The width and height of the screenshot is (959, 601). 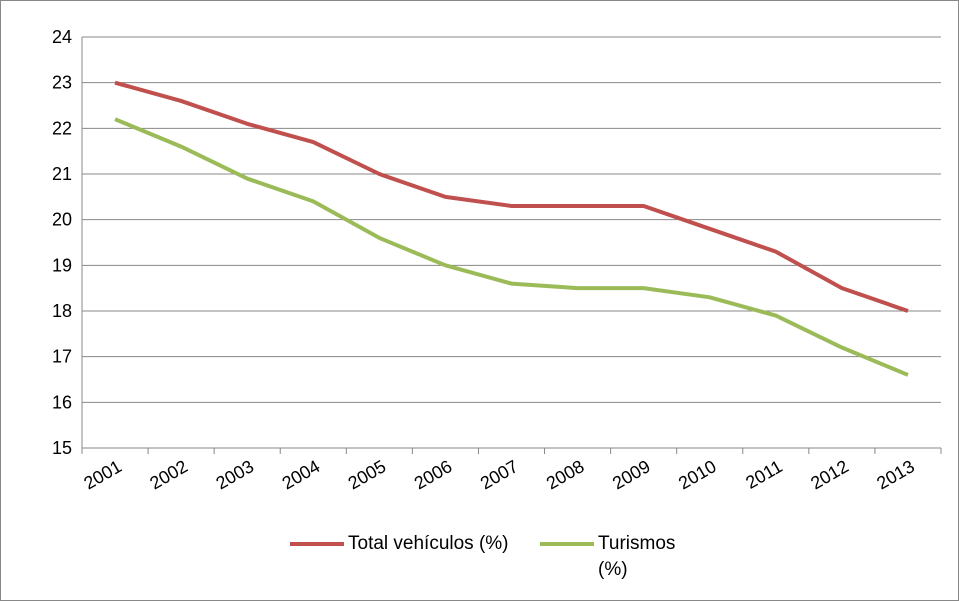 I want to click on y-tick-label: 16, so click(x=62, y=402).